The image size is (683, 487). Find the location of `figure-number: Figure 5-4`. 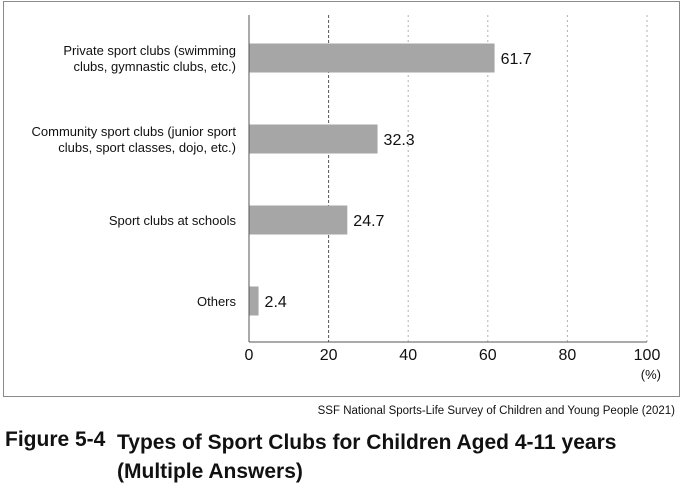

figure-number: Figure 5-4 is located at coordinates (55, 439).